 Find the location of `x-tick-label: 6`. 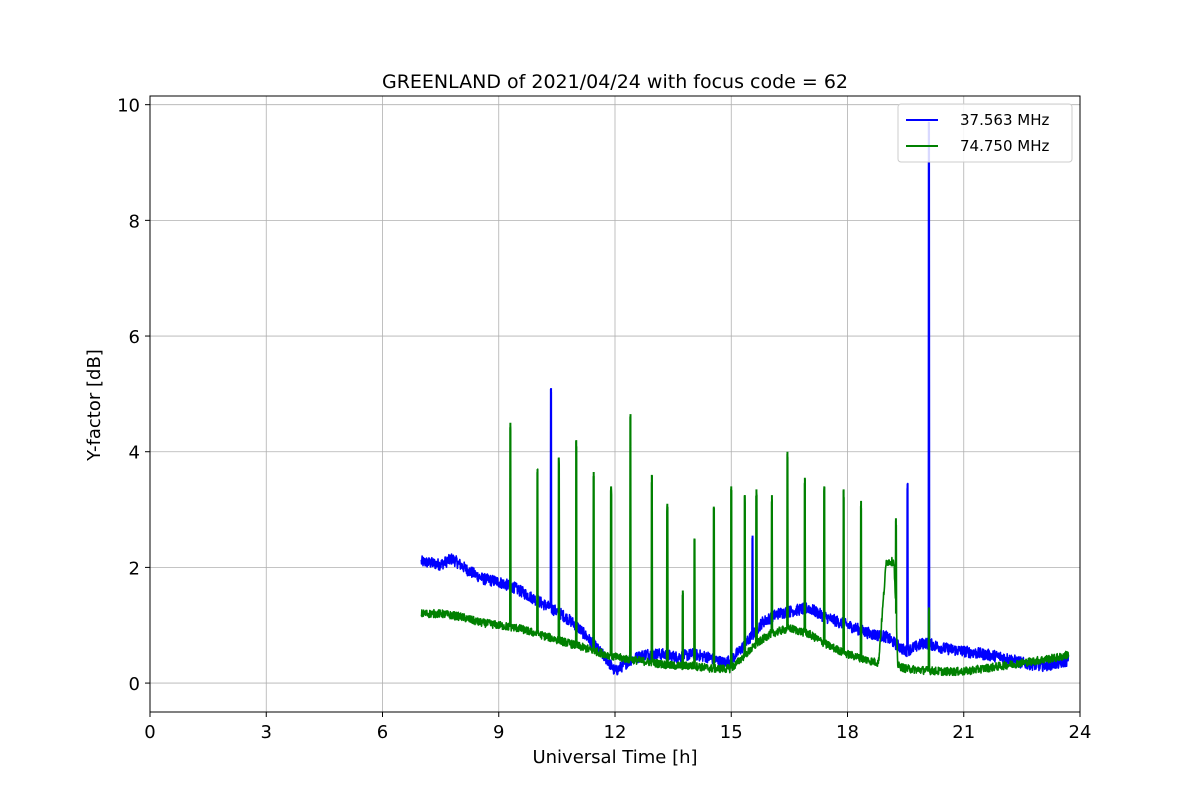

x-tick-label: 6 is located at coordinates (382, 732).